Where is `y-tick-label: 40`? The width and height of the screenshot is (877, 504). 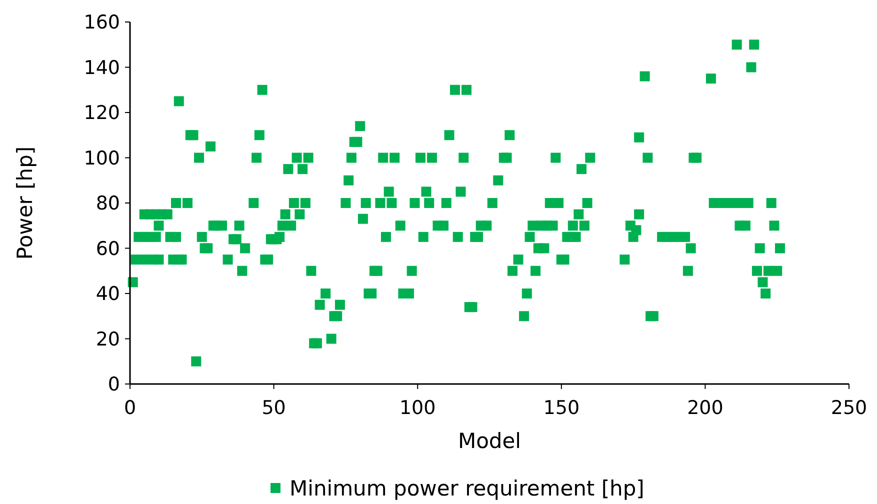 y-tick-label: 40 is located at coordinates (108, 294).